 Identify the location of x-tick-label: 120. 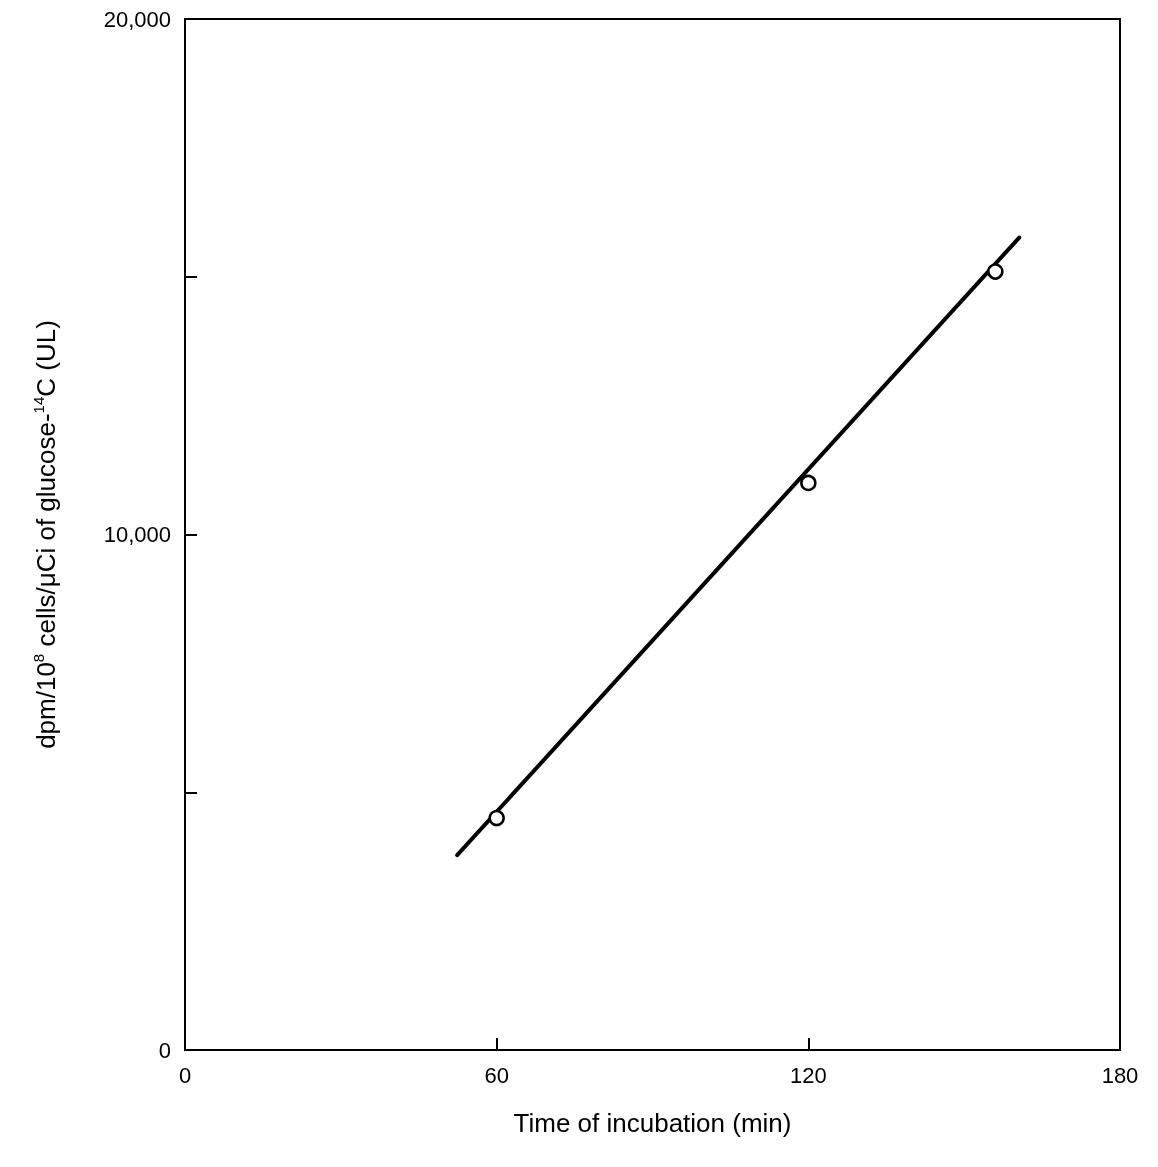
(808, 1075).